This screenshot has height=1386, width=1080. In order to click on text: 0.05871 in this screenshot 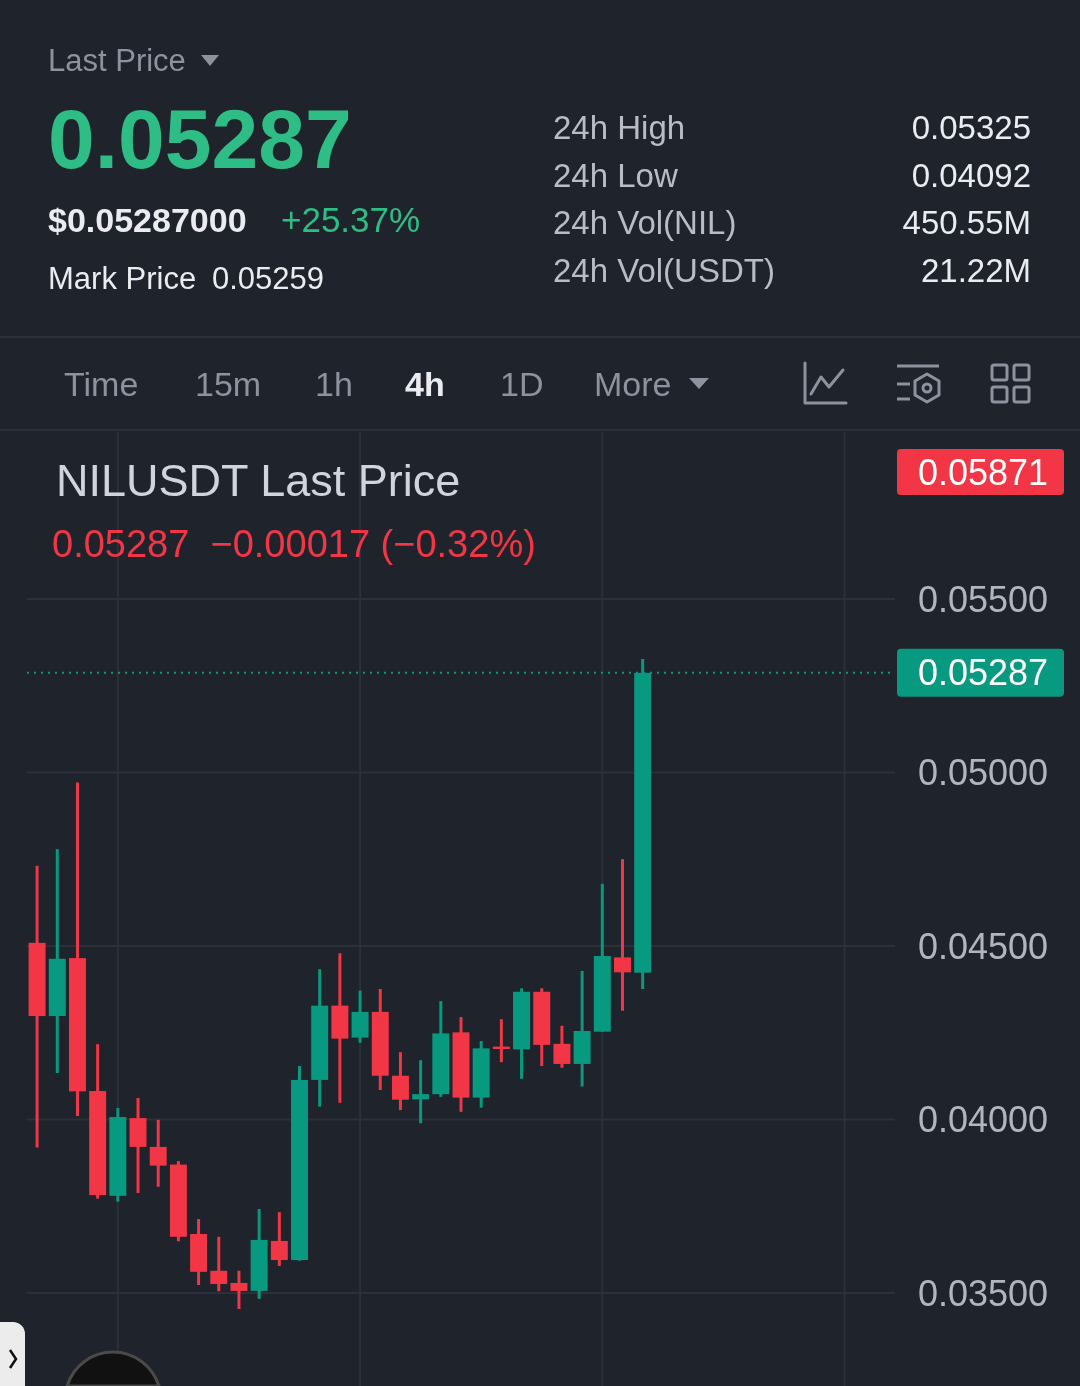, I will do `click(983, 472)`.